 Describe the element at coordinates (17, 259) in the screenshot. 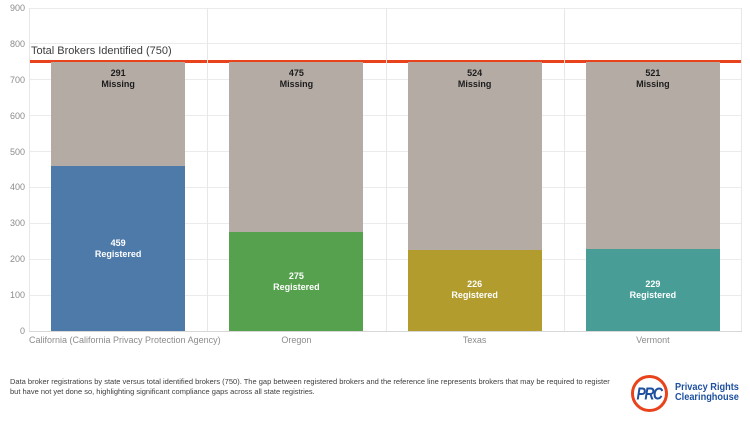

I see `y-tick-label: 200` at that location.